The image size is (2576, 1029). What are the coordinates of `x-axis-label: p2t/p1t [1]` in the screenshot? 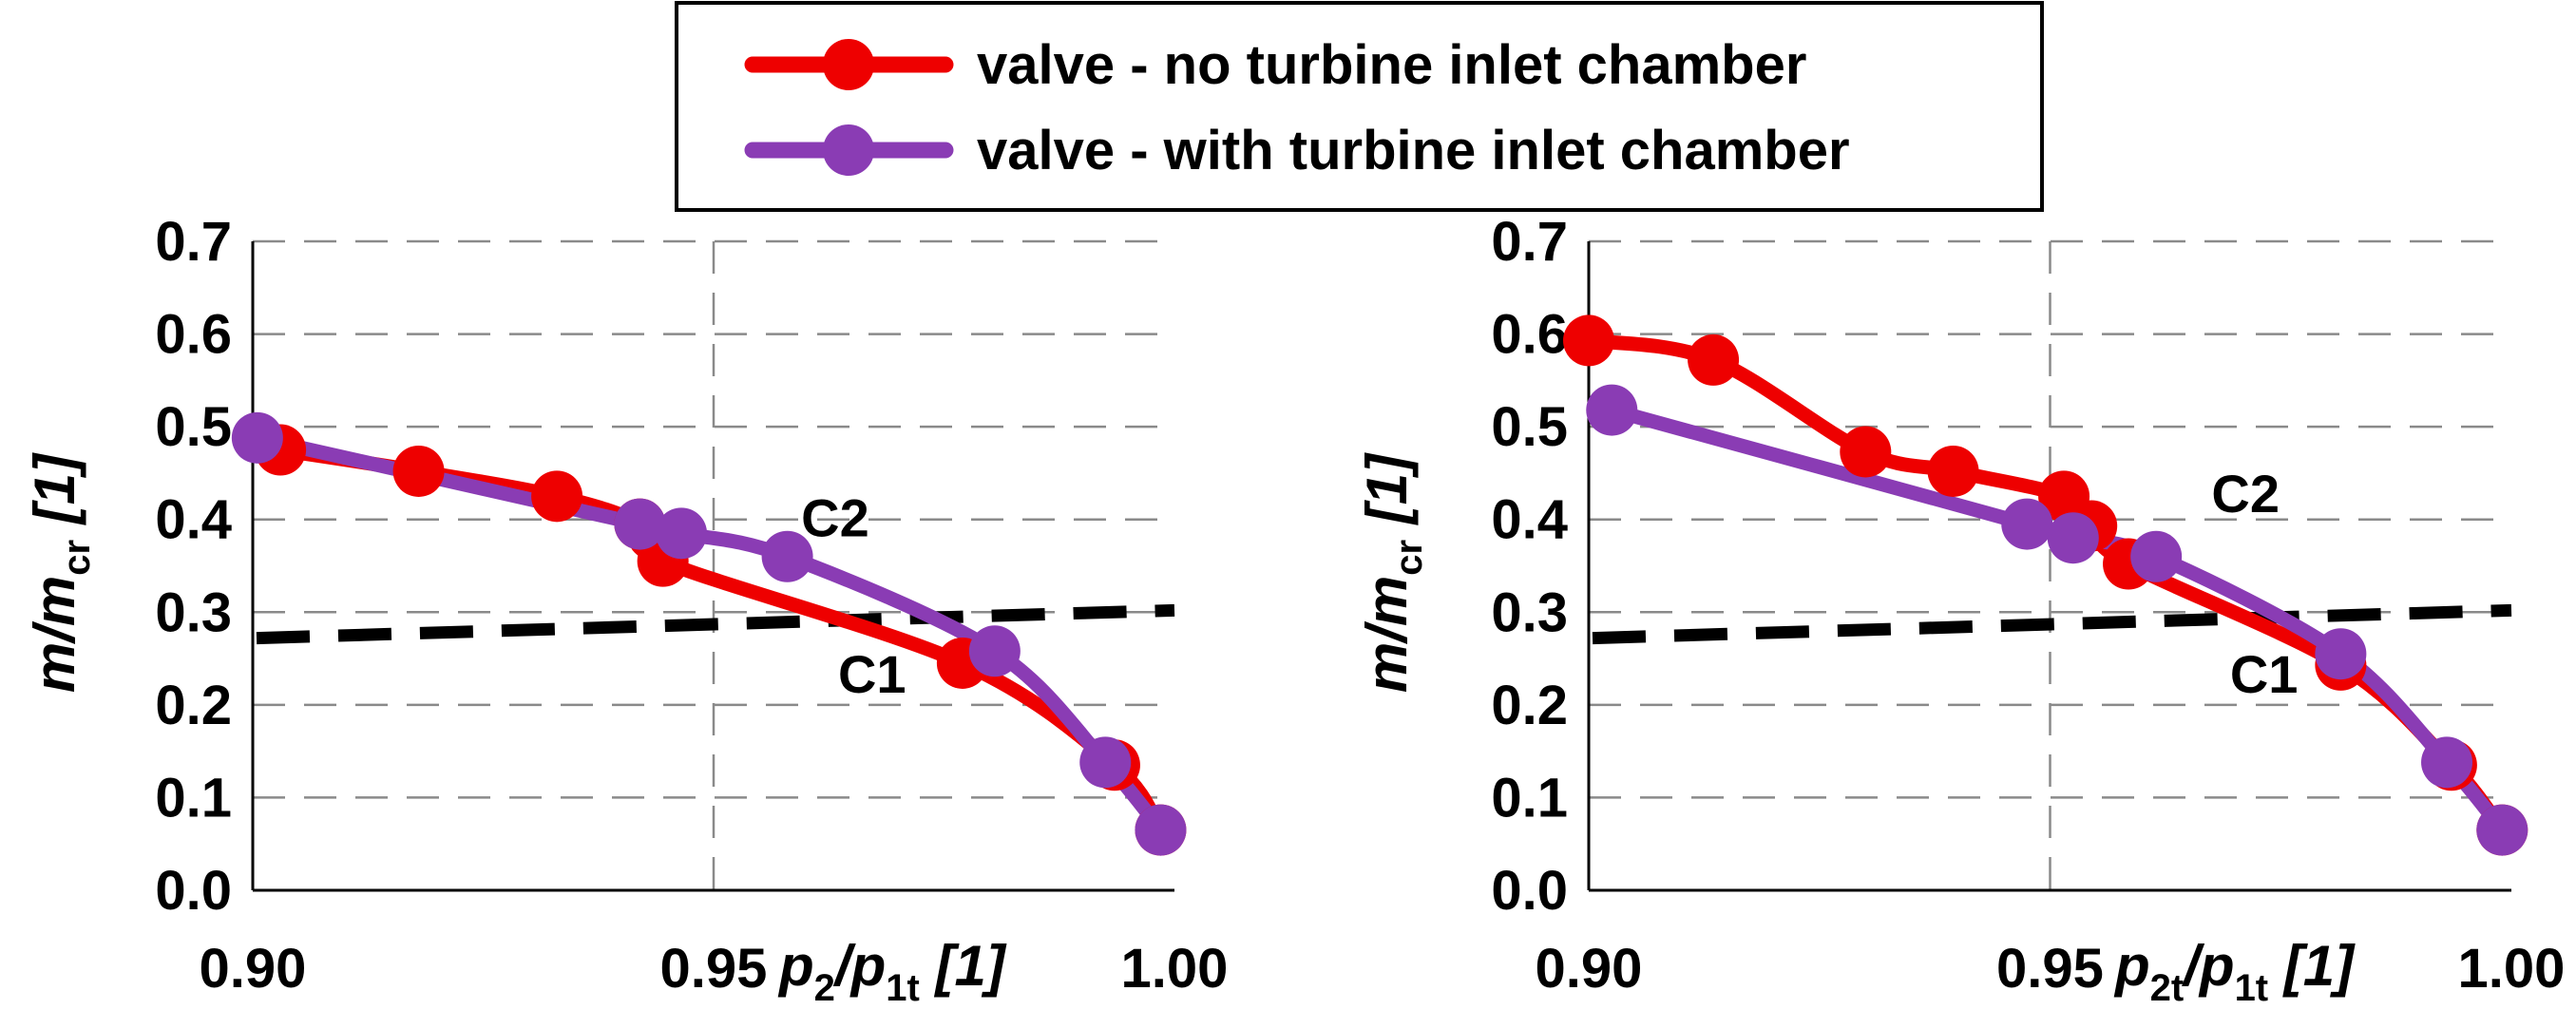 It's located at (2234, 971).